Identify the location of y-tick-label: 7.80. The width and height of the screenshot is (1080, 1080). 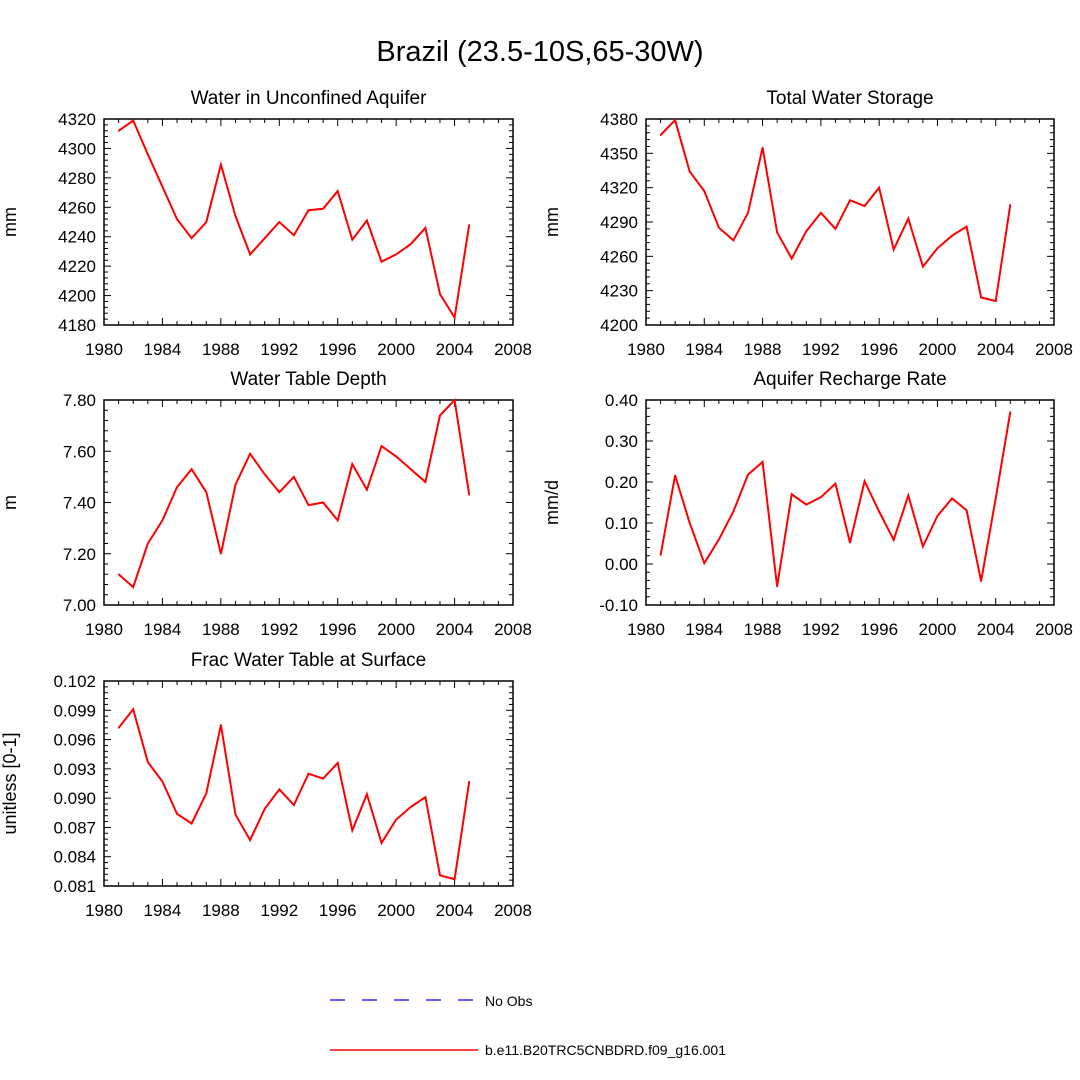
(79, 400).